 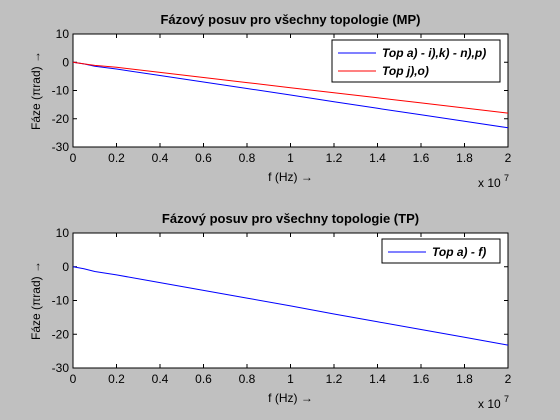 I want to click on legend-label: Top j),o), so click(x=405, y=71).